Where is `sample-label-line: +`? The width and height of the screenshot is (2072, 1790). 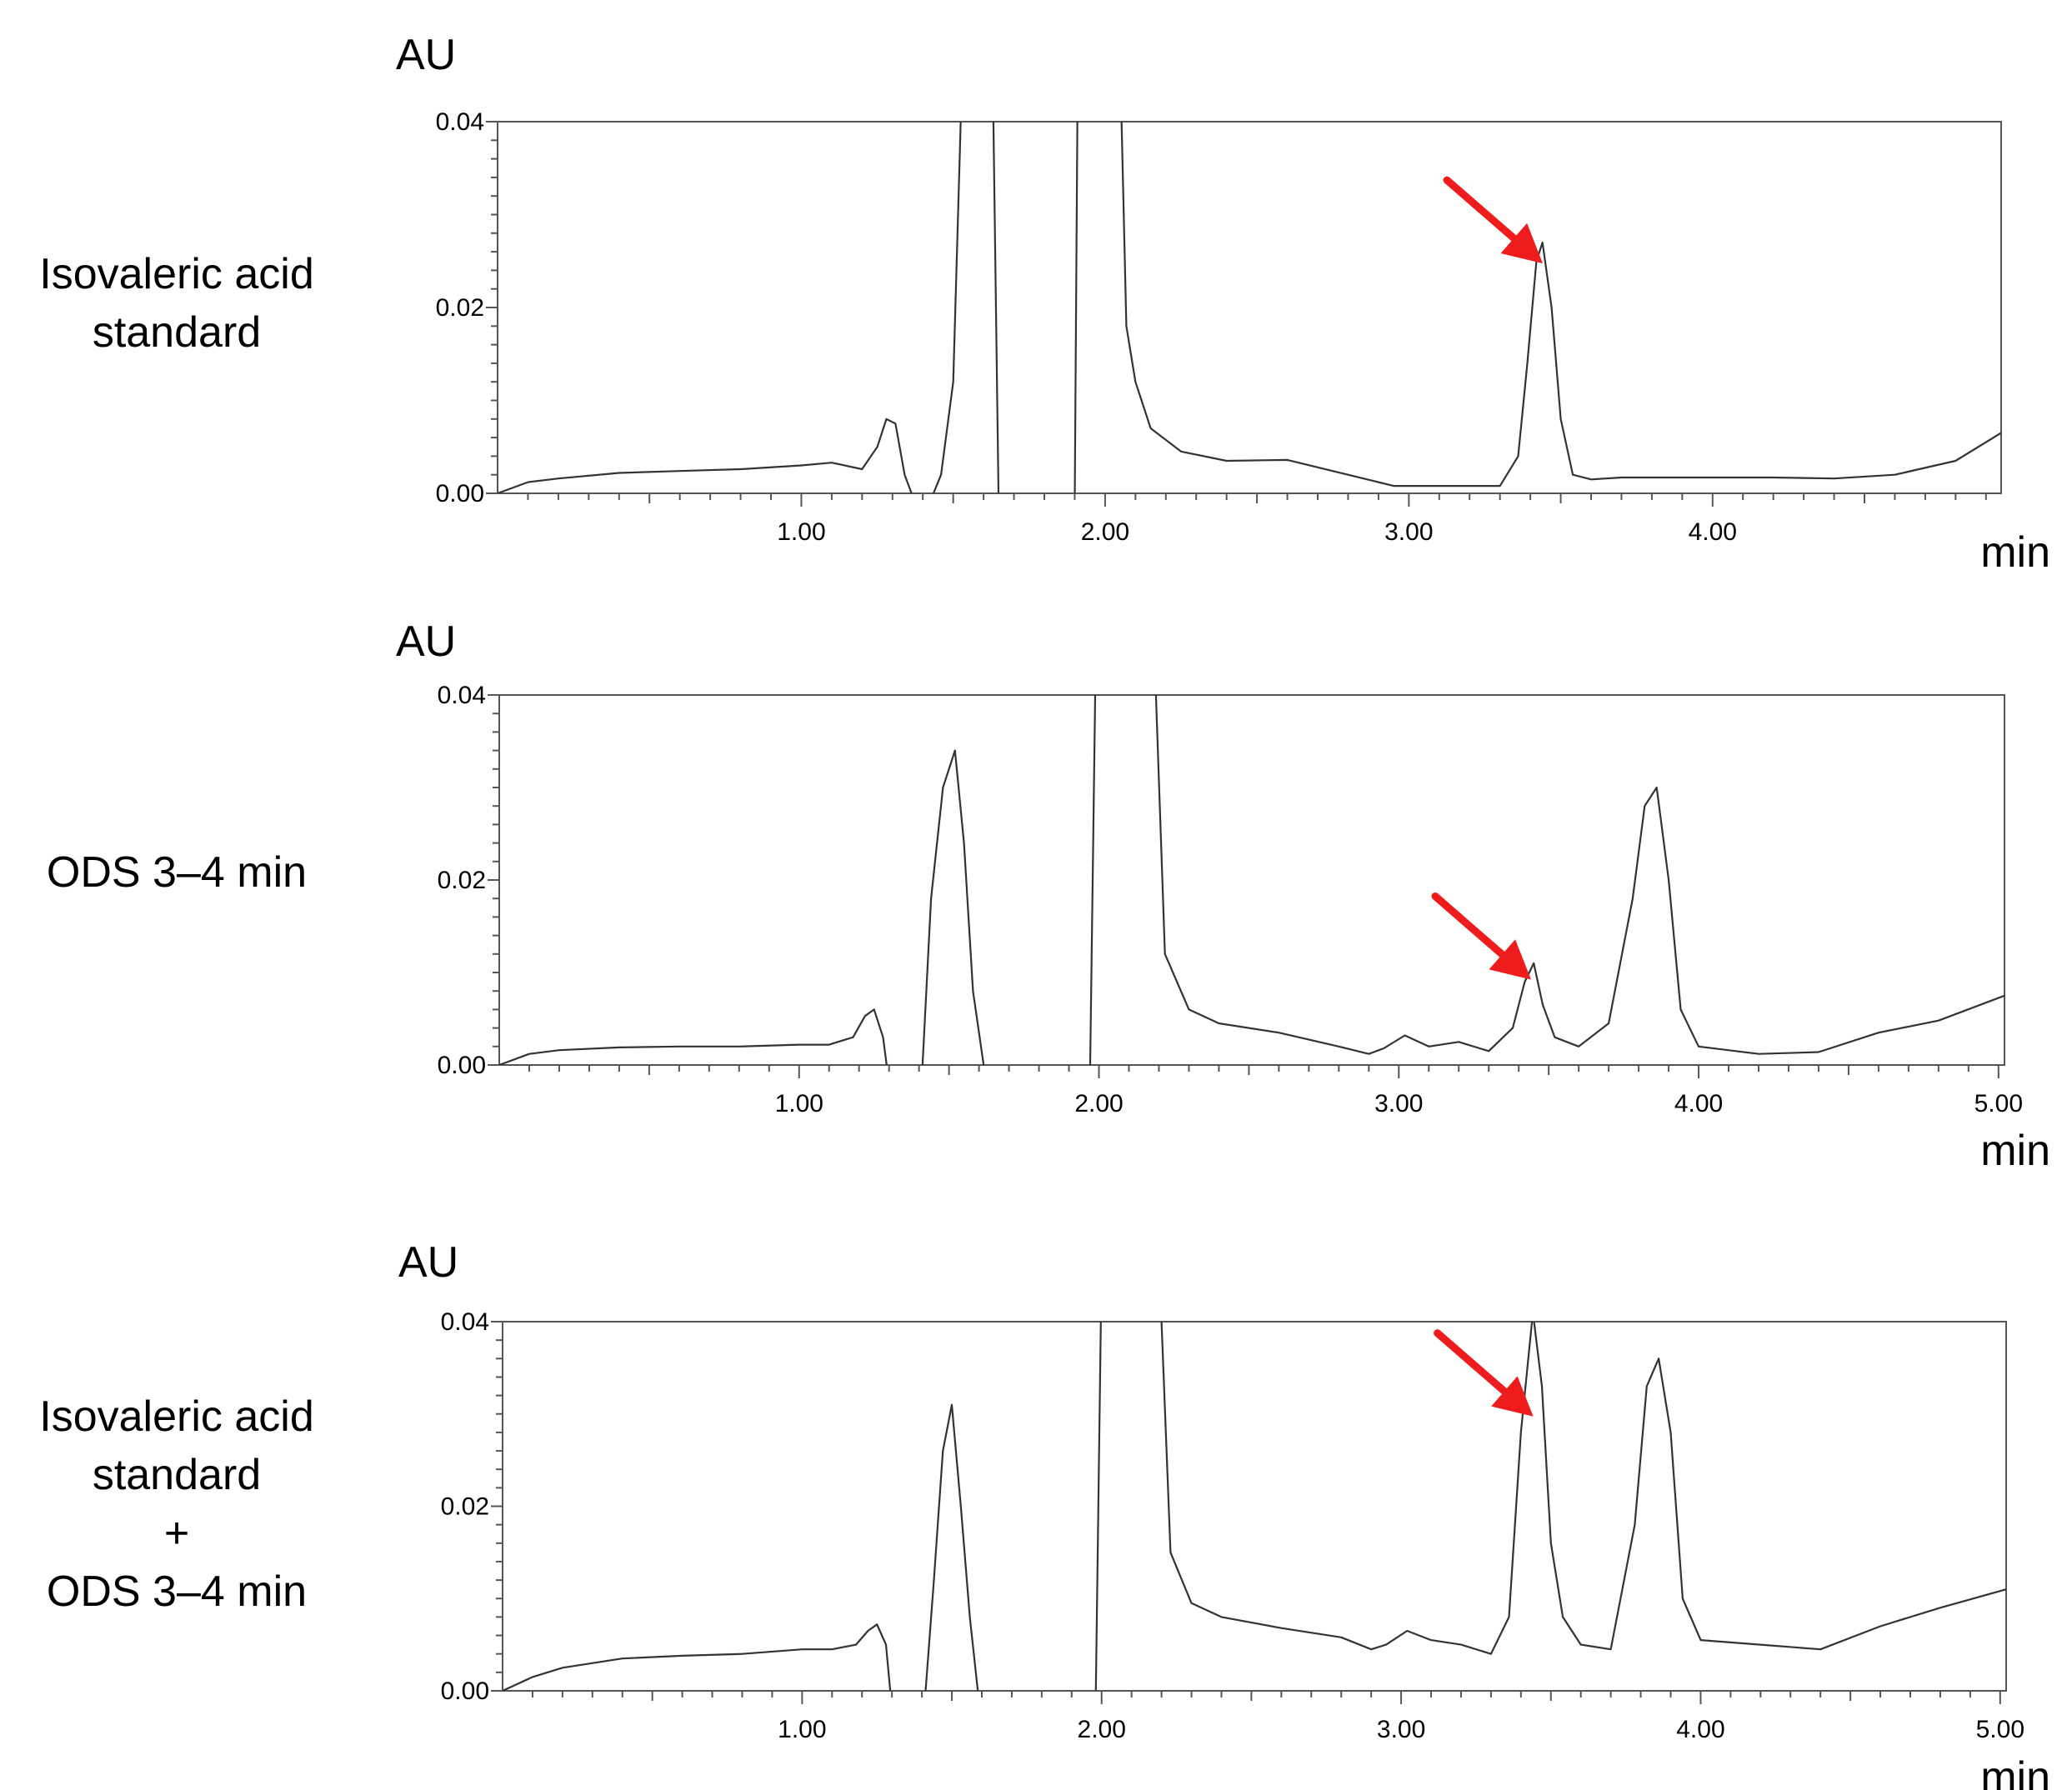
sample-label-line: + is located at coordinates (176, 1533).